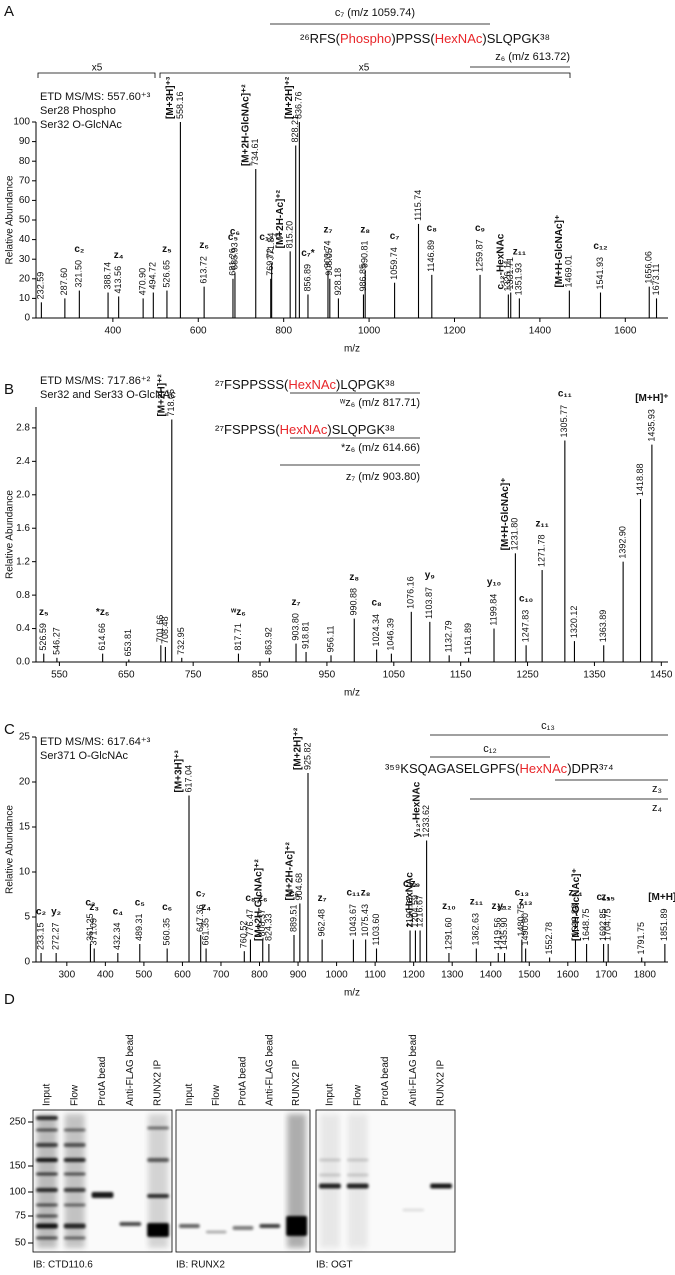 Image resolution: width=675 pixels, height=1275 pixels. I want to click on ion-label: z₉, so click(416, 884).